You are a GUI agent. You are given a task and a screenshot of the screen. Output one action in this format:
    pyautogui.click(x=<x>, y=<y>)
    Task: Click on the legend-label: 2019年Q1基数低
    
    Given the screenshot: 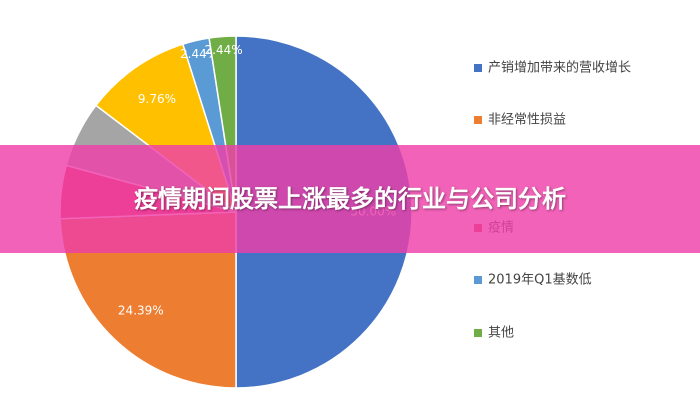 What is the action you would take?
    pyautogui.click(x=540, y=280)
    